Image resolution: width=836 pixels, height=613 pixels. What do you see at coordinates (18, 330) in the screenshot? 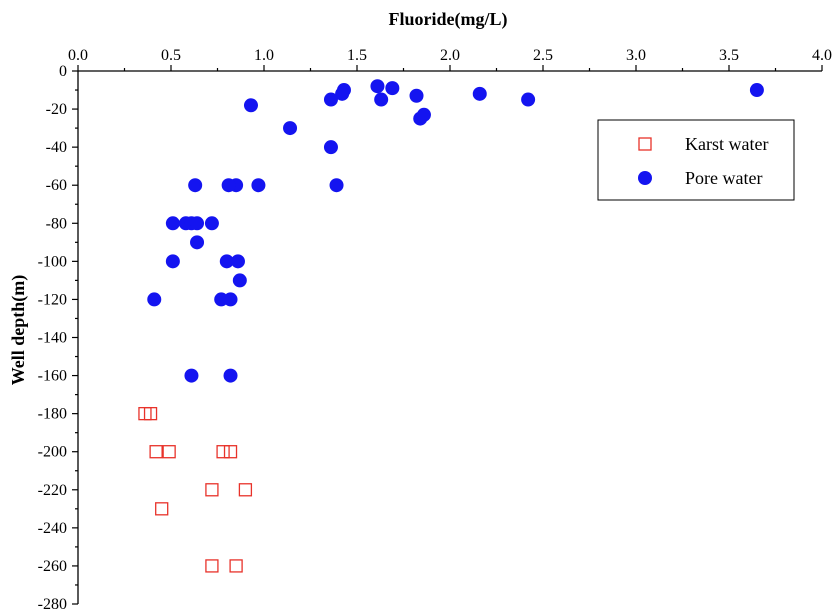
I see `y-axis-title: Well depth(m)` at bounding box center [18, 330].